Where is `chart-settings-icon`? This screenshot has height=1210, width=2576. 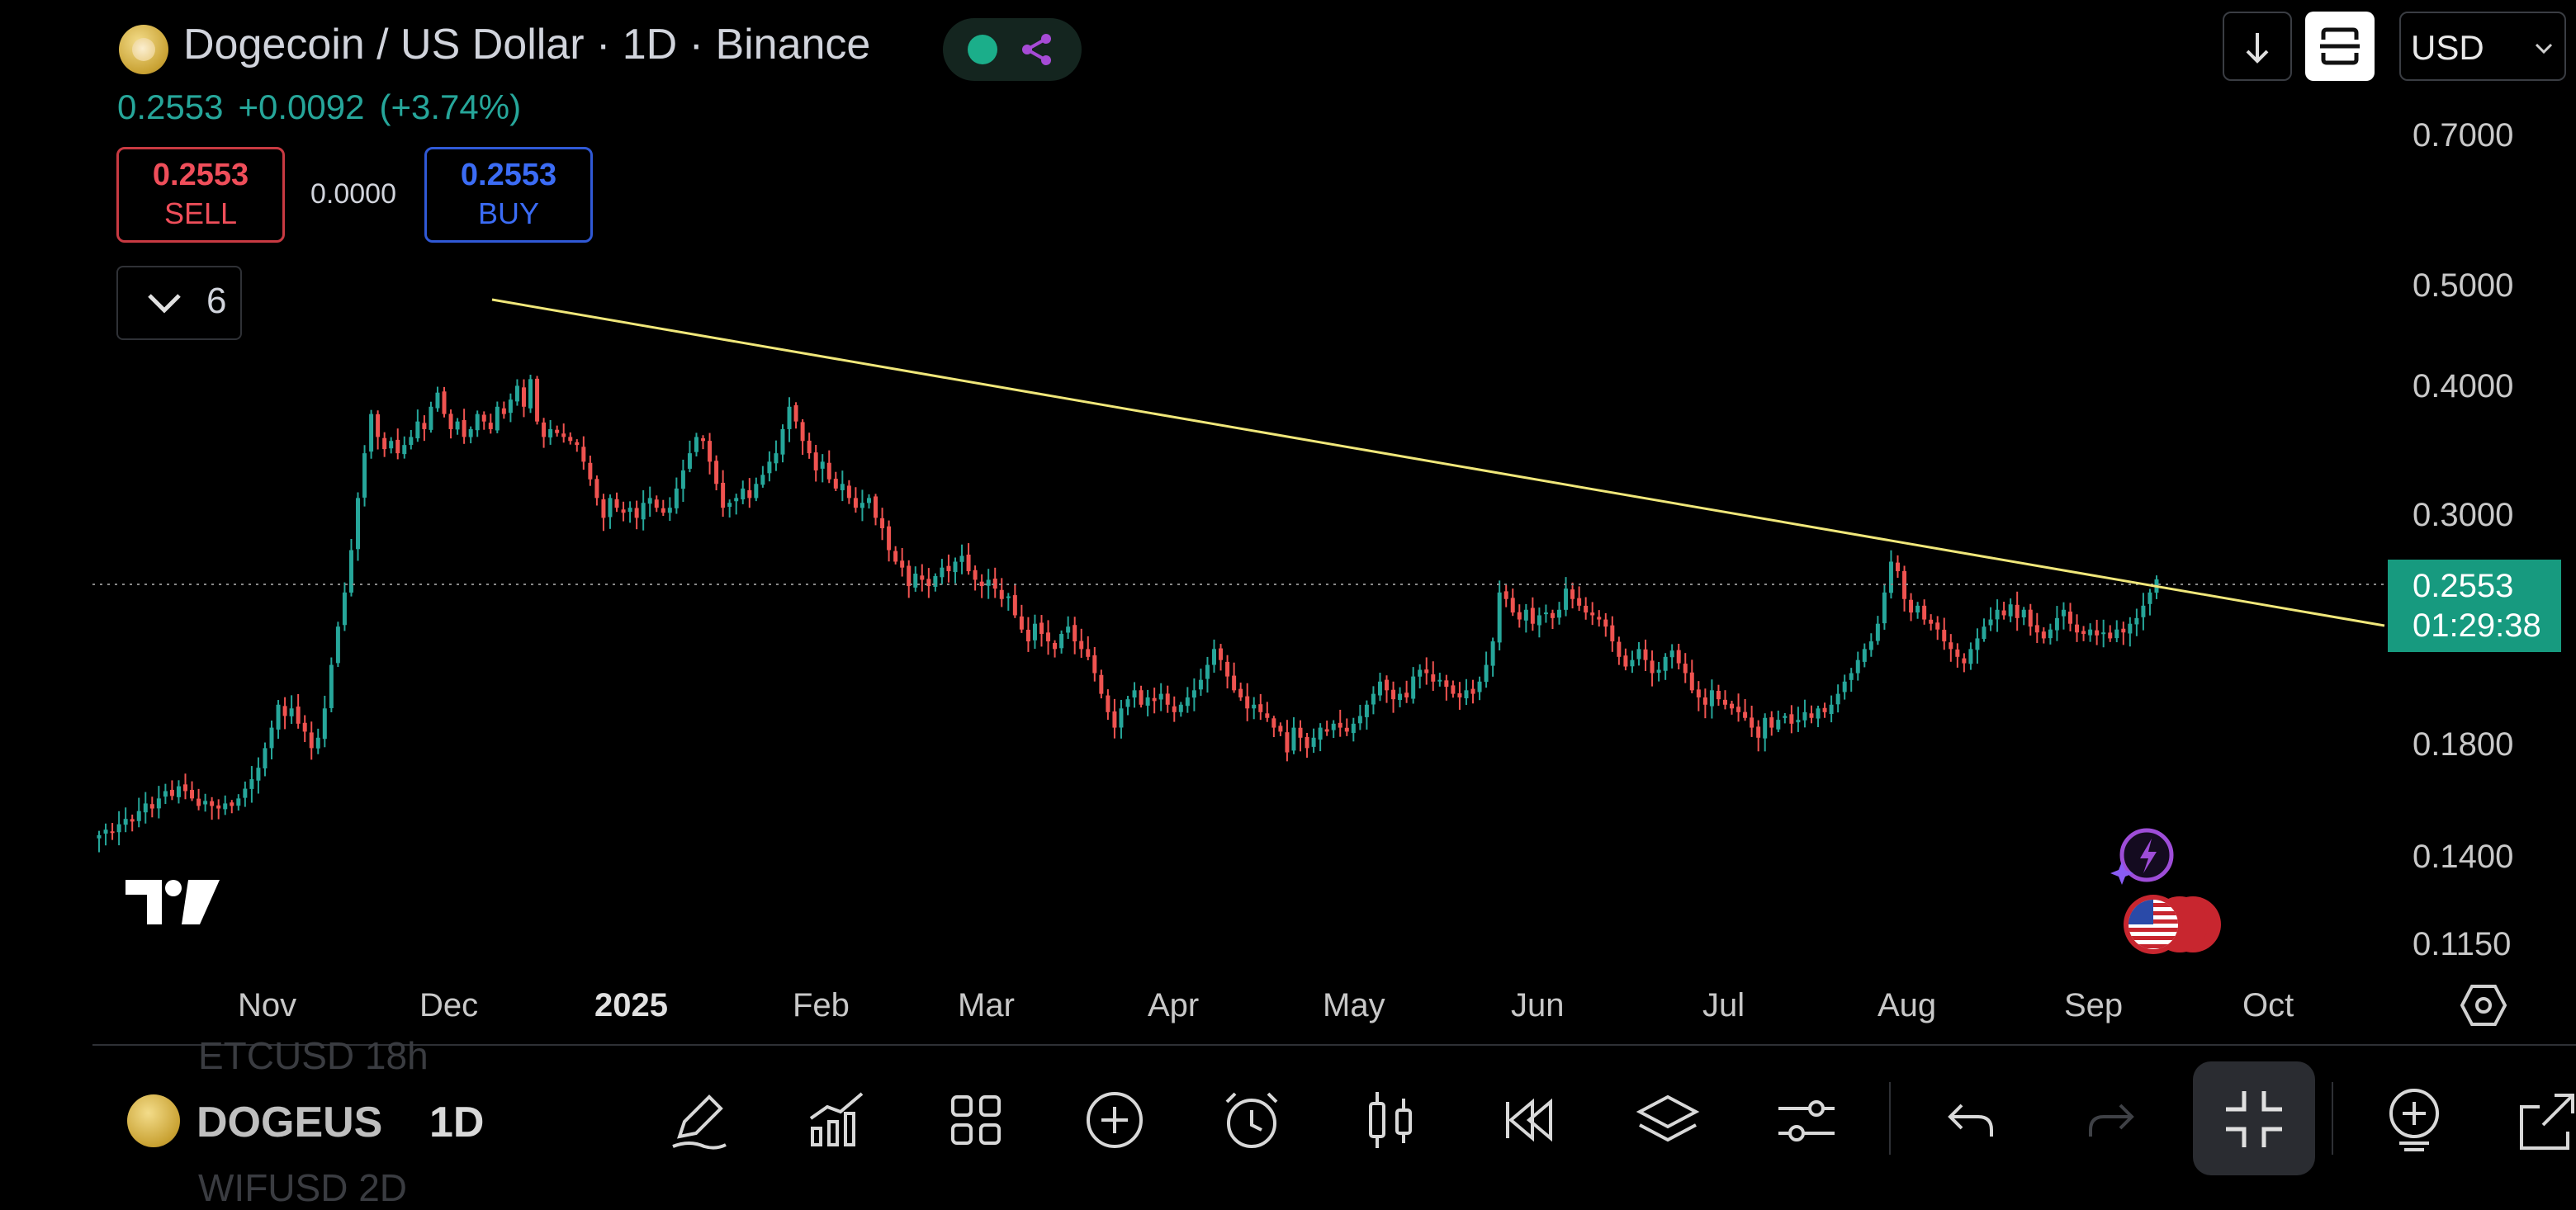 chart-settings-icon is located at coordinates (2483, 1005).